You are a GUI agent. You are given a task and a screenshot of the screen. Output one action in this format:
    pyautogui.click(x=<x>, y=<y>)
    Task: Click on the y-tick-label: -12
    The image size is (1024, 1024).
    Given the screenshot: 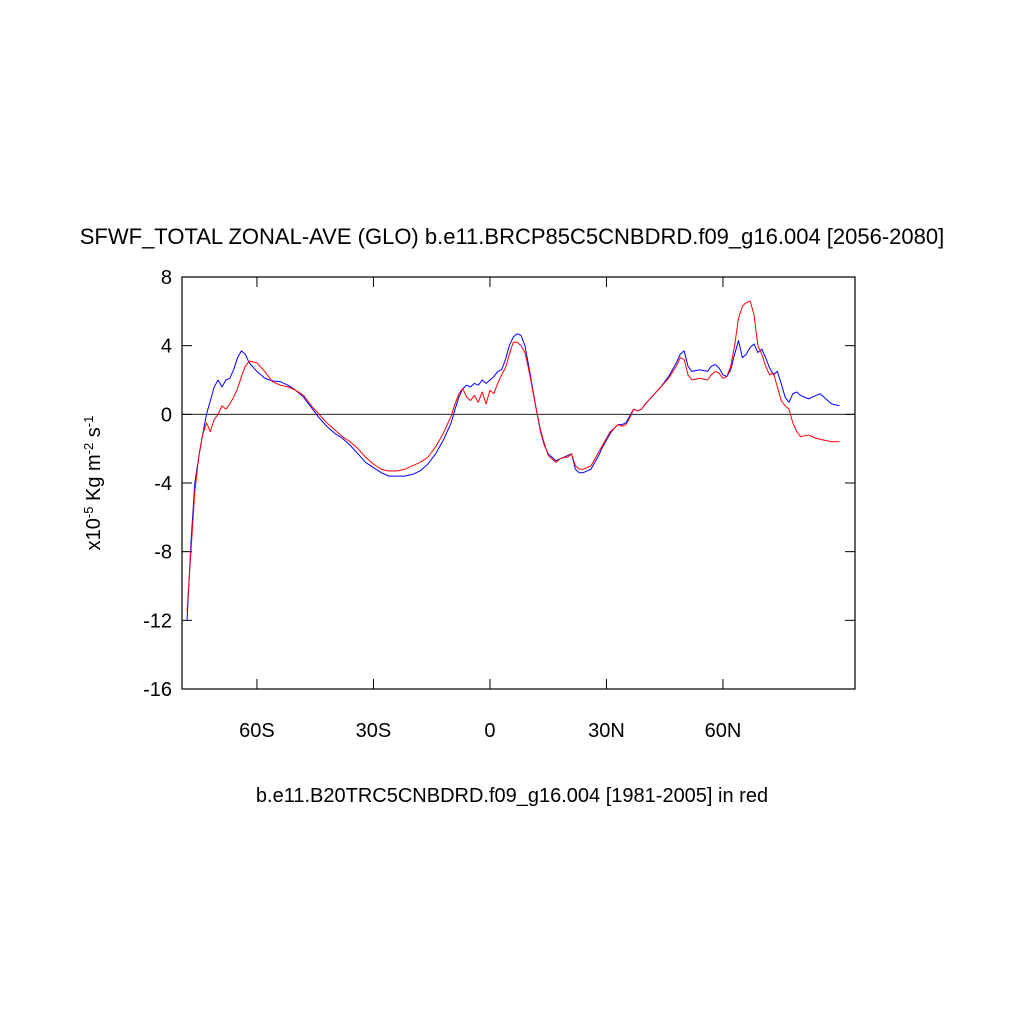 What is the action you would take?
    pyautogui.click(x=157, y=621)
    